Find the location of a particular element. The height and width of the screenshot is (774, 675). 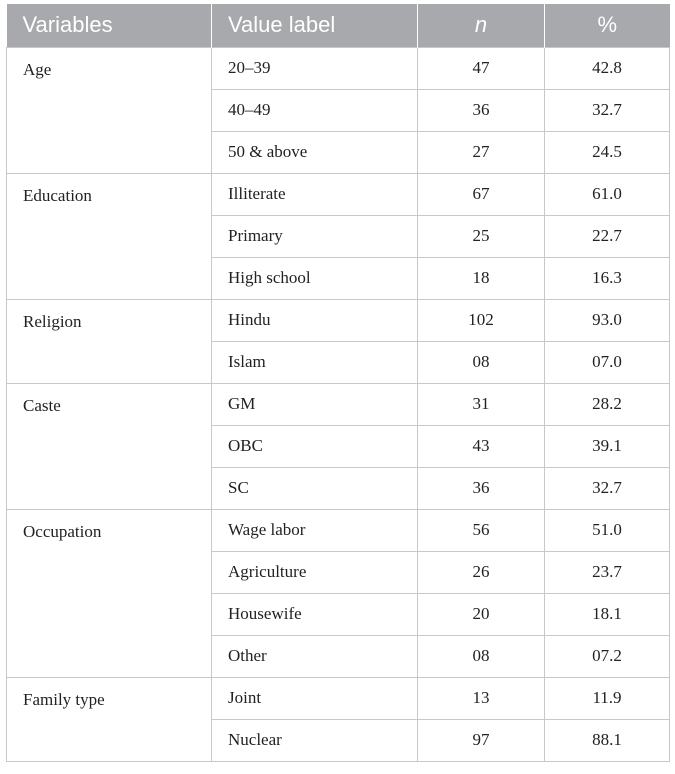

table-row: Nuclear 97 88.1 is located at coordinates (338, 740).